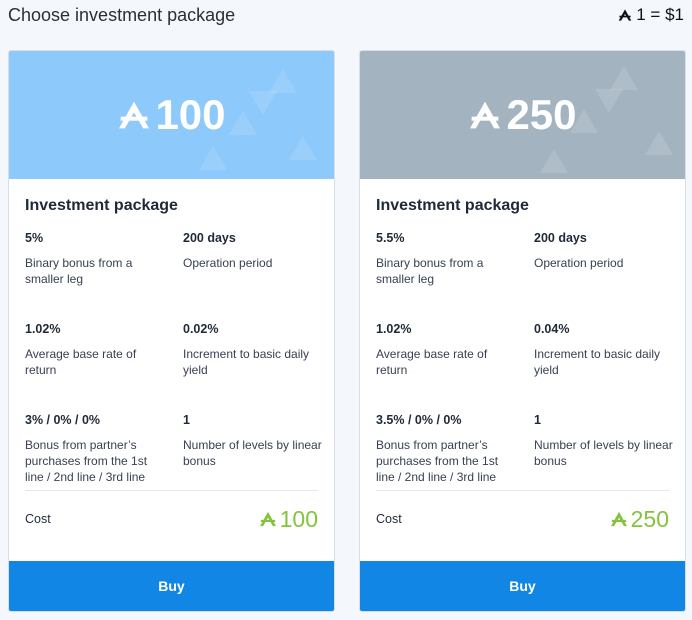 This screenshot has width=692, height=620. I want to click on cost-row: Cost 100, so click(171, 519).